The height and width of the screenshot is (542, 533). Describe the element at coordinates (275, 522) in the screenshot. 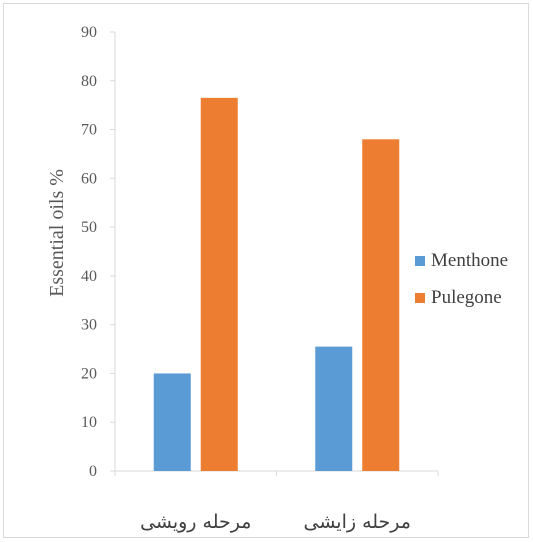

I see `x-category-labels: مرحله رویشی مرحله زایشی` at that location.